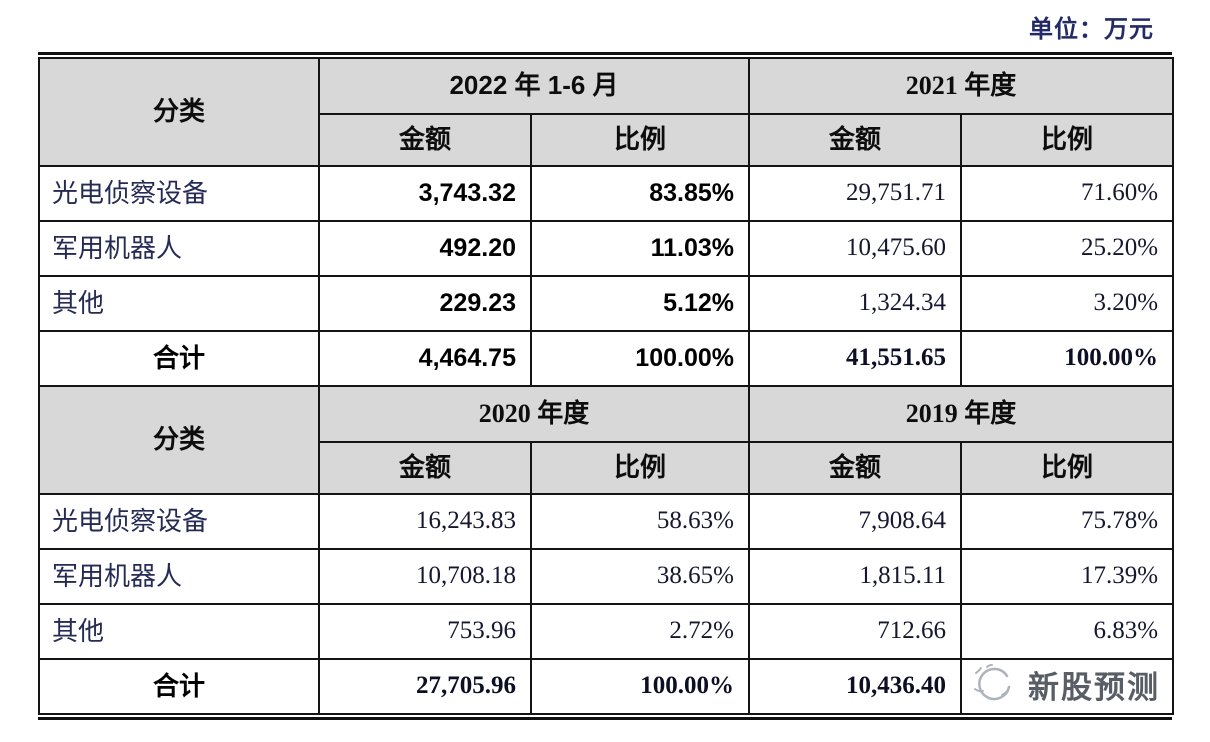  Describe the element at coordinates (640, 303) in the screenshot. I see `ratio-cell: 5.12%` at that location.